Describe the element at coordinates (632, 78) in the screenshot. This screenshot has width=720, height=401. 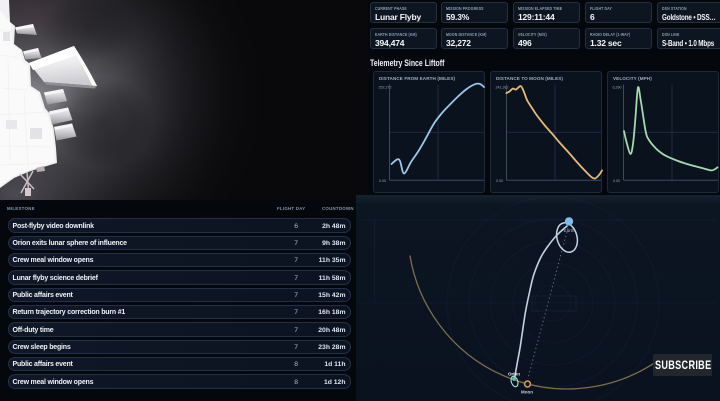
I see `svg-text: VELOCITY (MPH)` at that location.